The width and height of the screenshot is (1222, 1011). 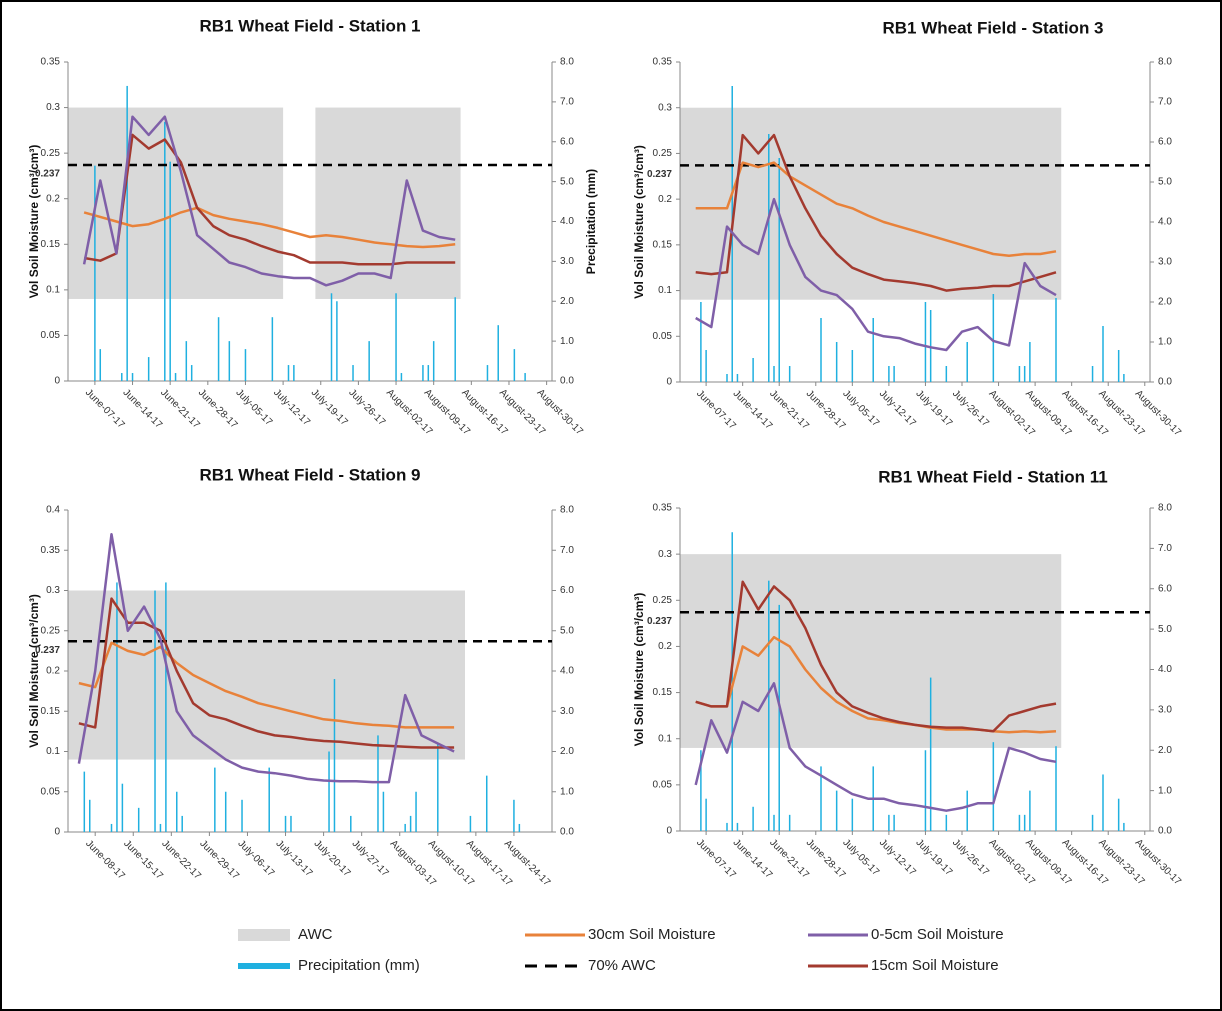 I want to click on awc-band, so click(x=388, y=203).